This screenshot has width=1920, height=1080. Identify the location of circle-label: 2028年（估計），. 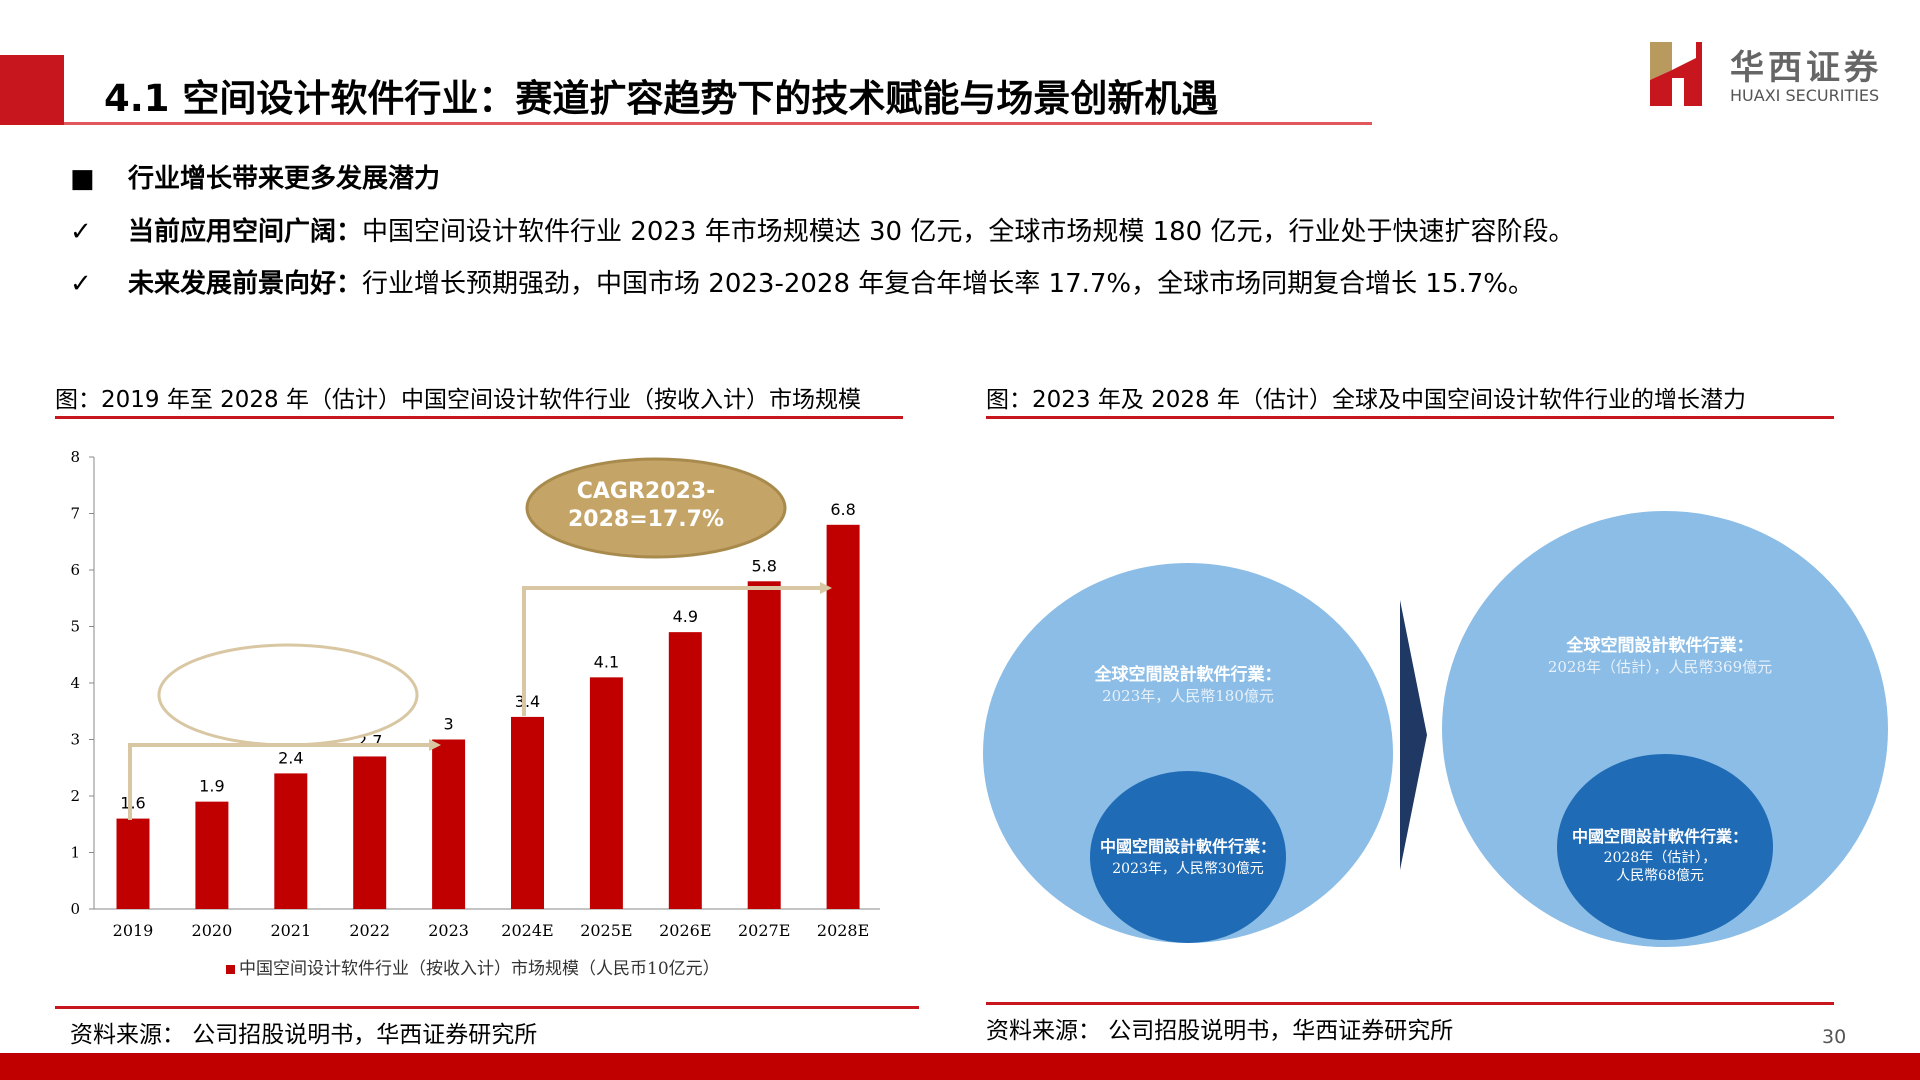
(1660, 858).